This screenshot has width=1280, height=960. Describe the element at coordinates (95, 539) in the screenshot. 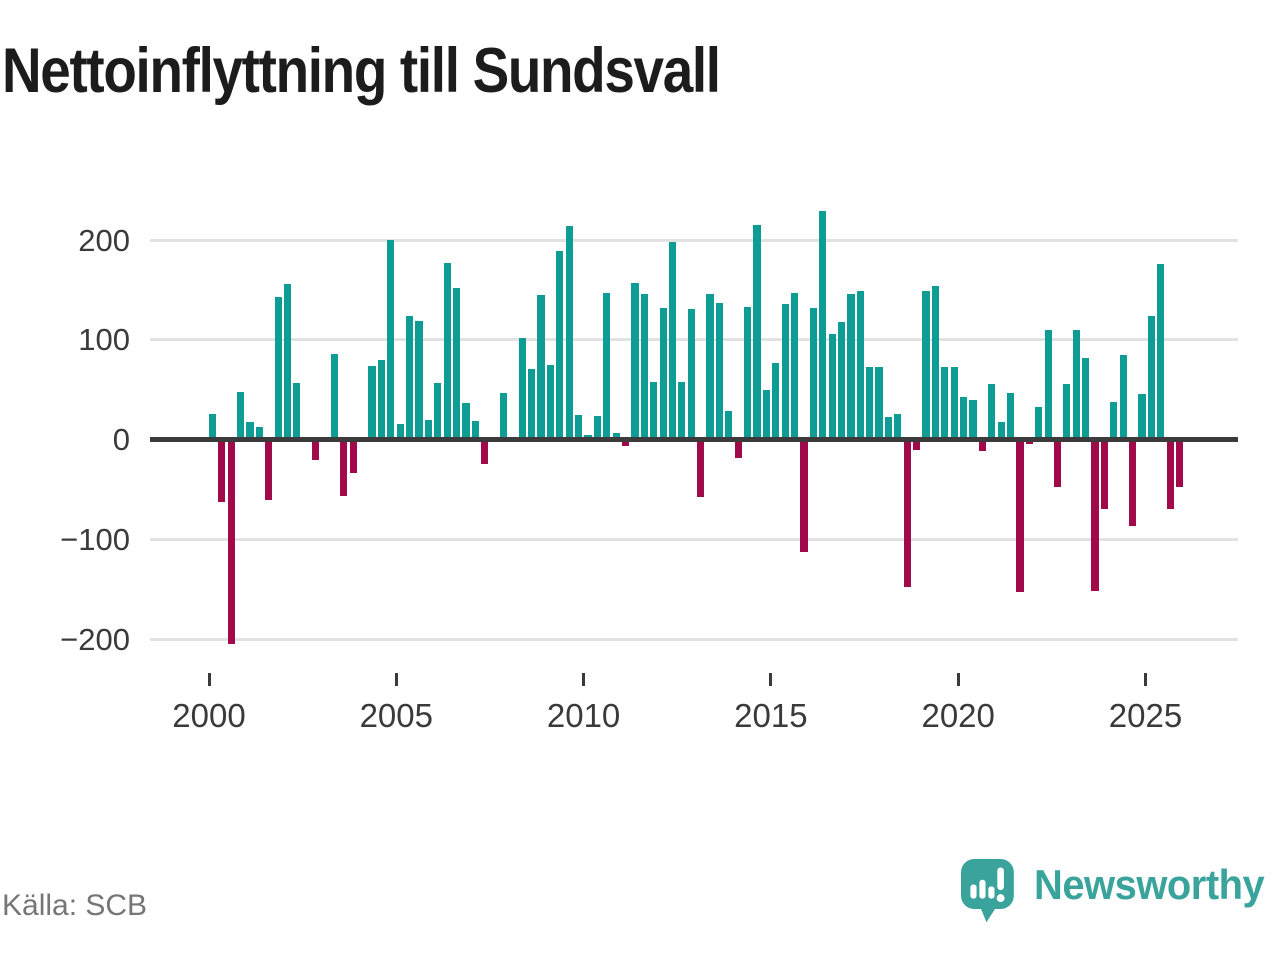

I see `y-axis-label--100: −100` at that location.